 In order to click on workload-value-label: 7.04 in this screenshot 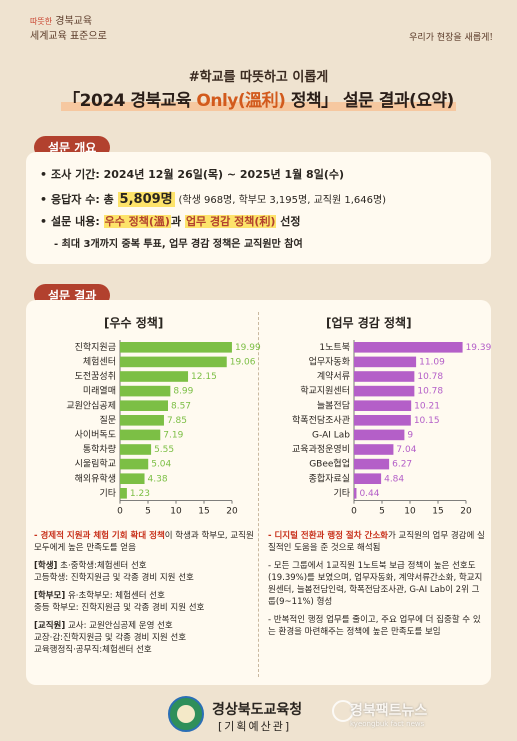, I will do `click(406, 450)`.